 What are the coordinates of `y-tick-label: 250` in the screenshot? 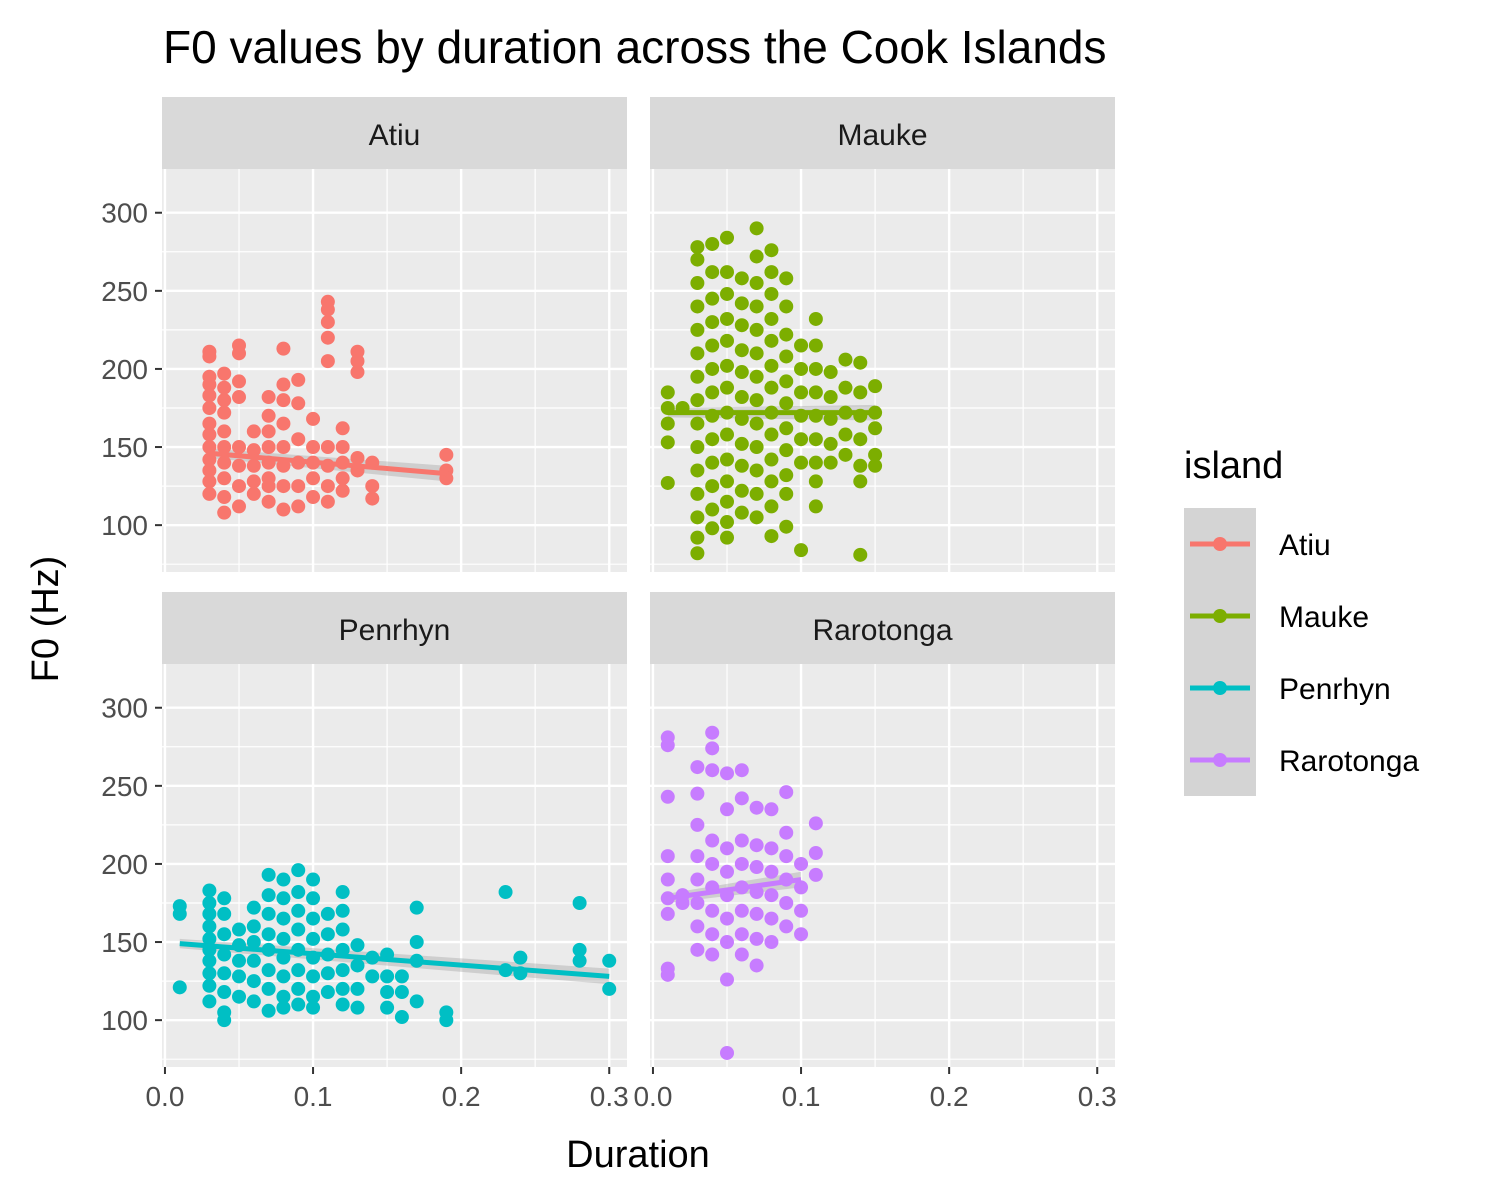 It's located at (124, 786).